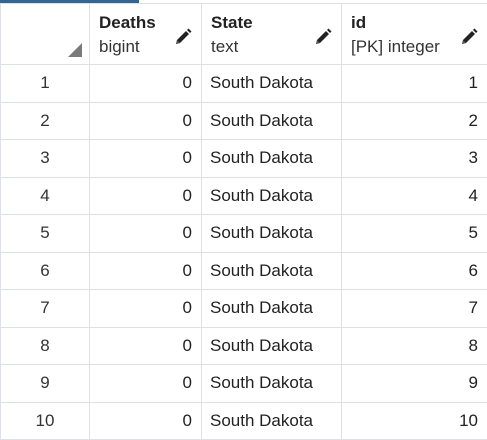 The width and height of the screenshot is (487, 440). I want to click on row-number: 10, so click(45, 421).